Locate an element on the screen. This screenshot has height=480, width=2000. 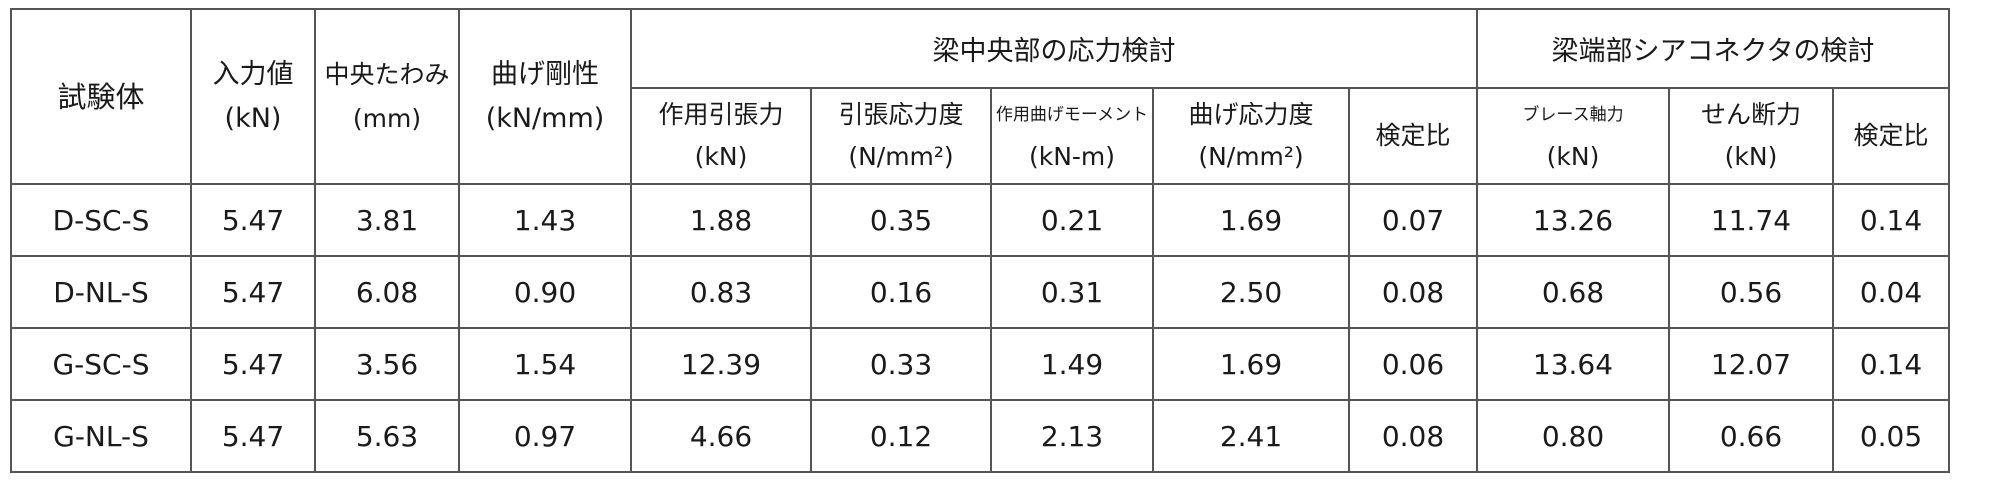
header-check-ratio-center: 検定比 is located at coordinates (1413, 136).